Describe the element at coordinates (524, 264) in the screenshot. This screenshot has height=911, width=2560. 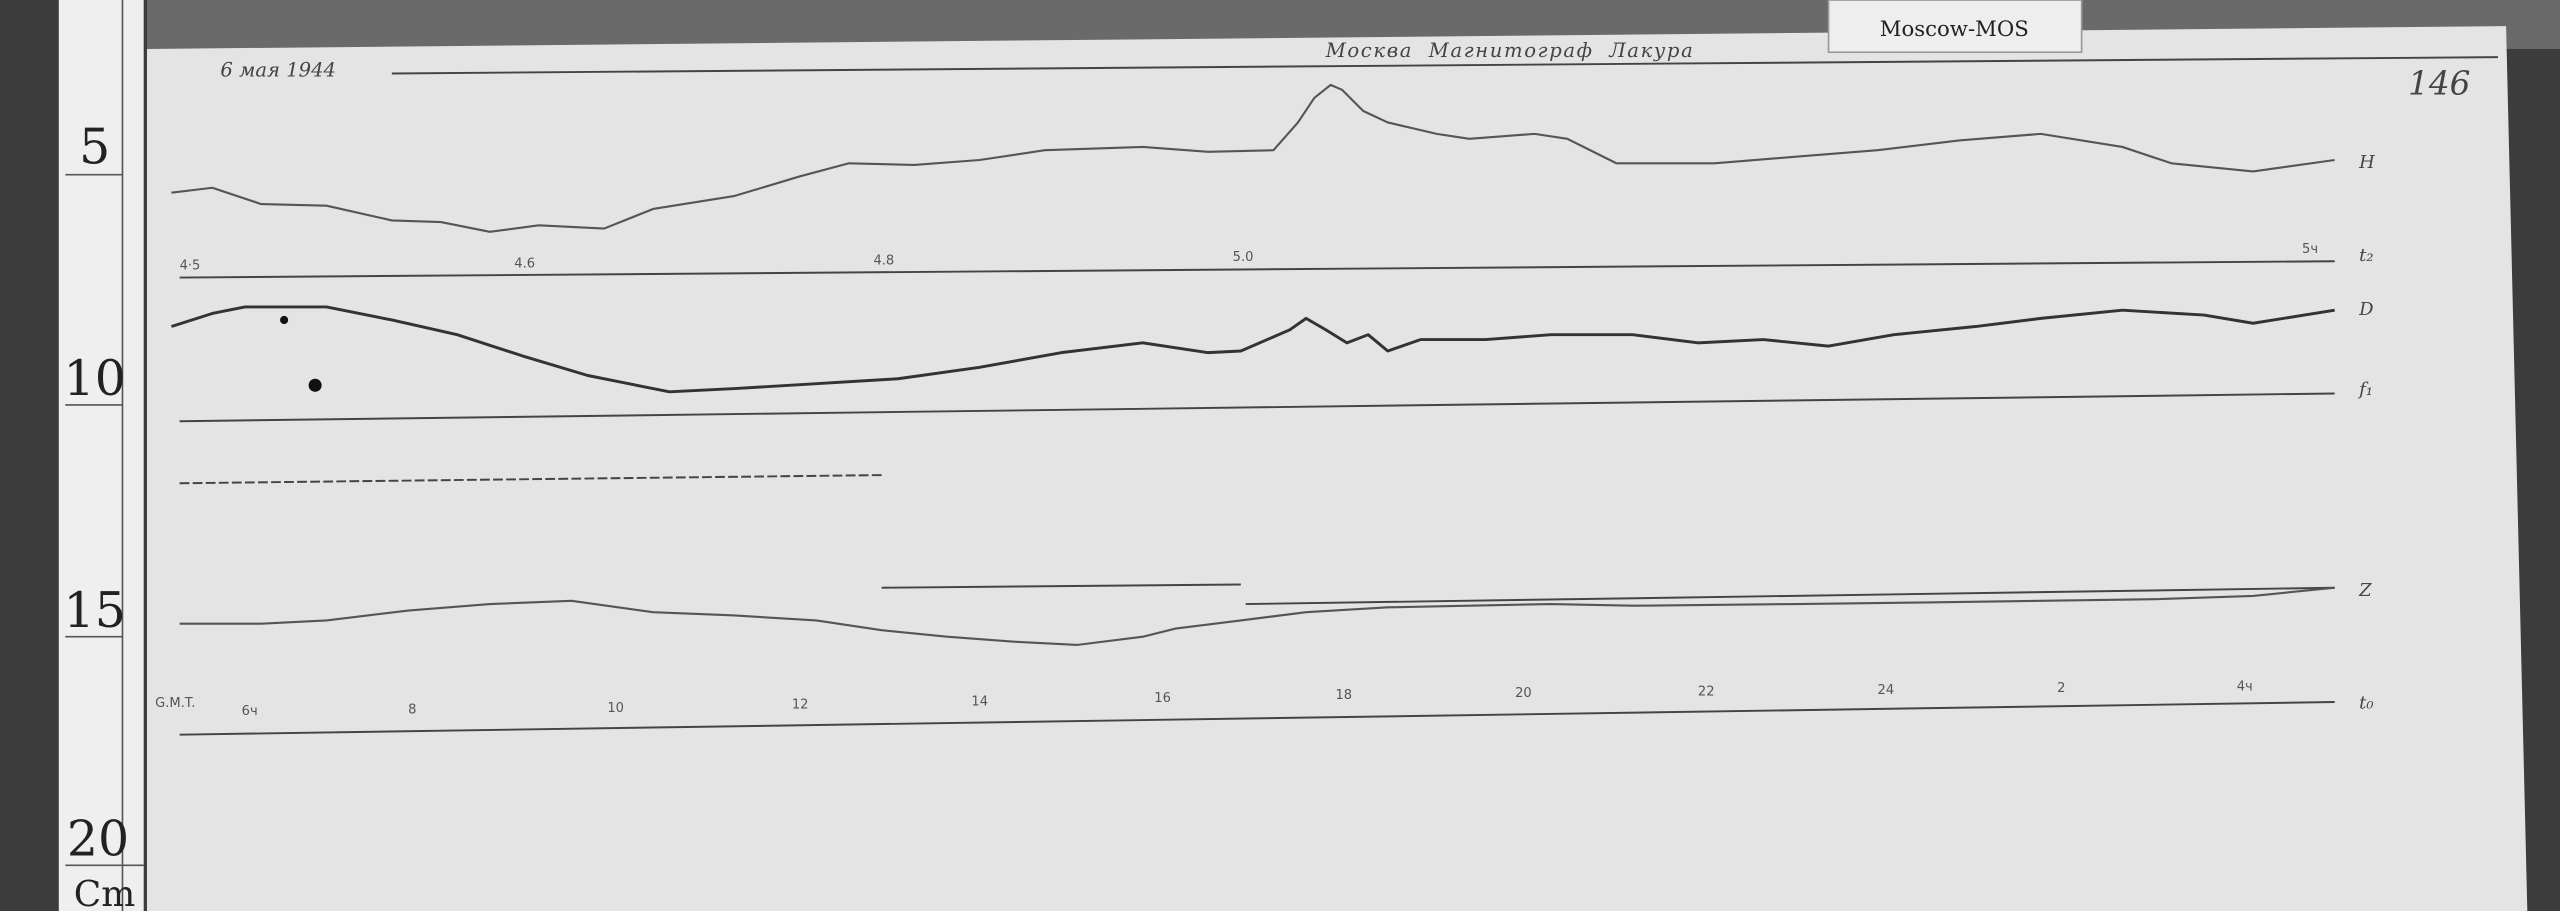
I see `time-tick: 4.6` at that location.